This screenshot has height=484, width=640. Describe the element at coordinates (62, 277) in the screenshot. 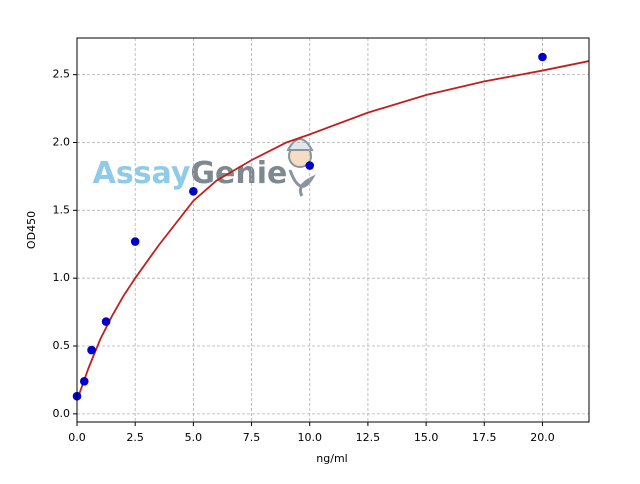

I see `y-tick-label: 1.0` at that location.